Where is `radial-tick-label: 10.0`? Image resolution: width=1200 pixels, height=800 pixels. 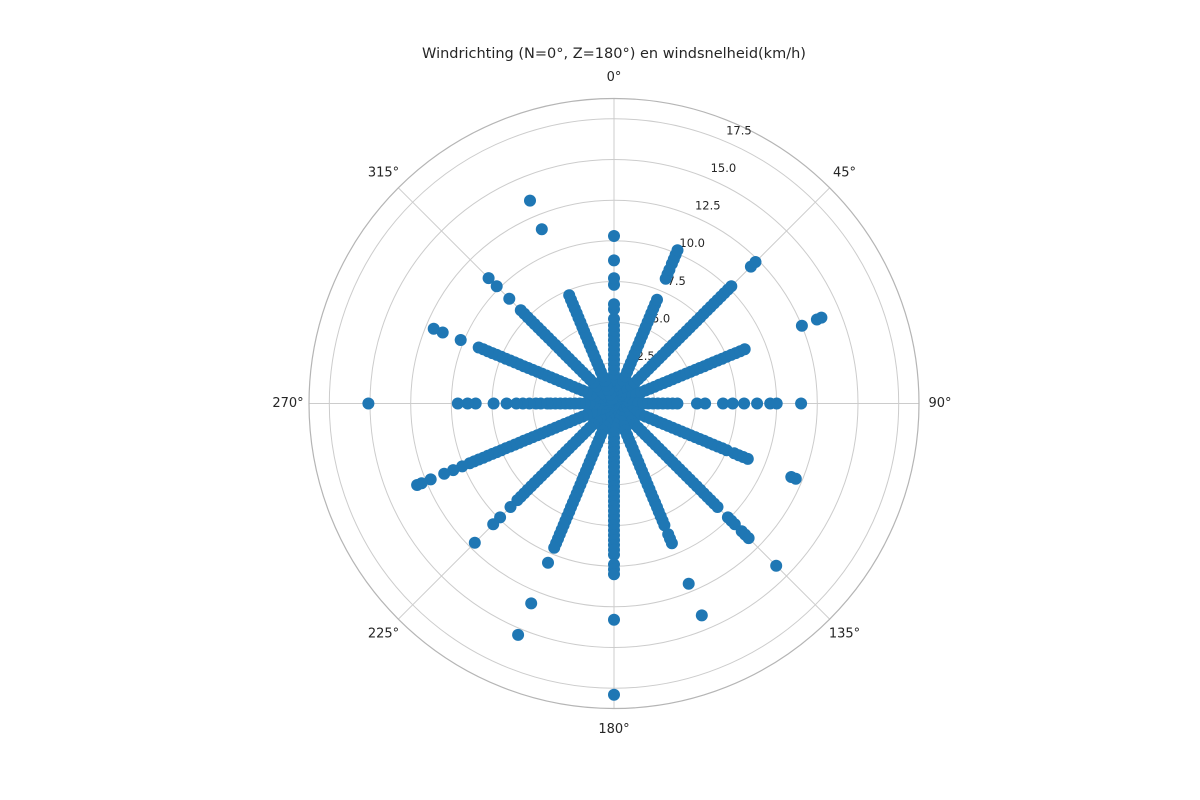 radial-tick-label: 10.0 is located at coordinates (692, 243).